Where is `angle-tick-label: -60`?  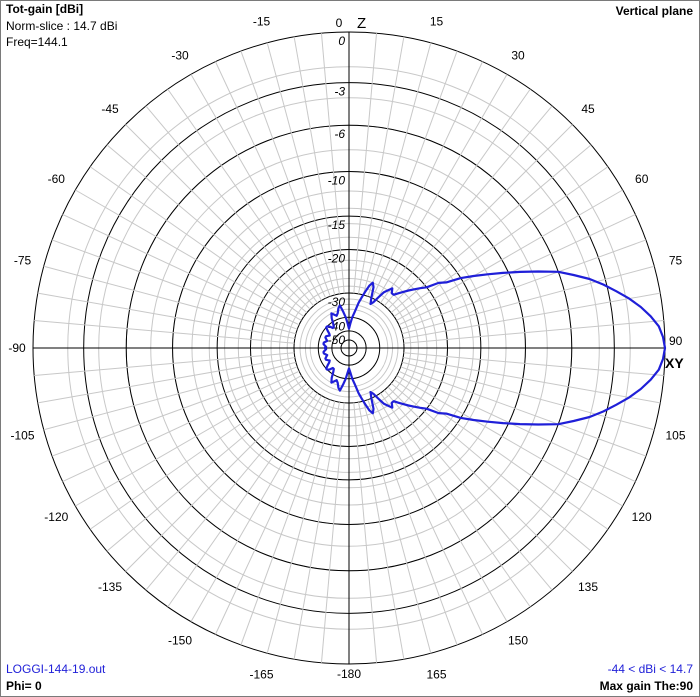
angle-tick-label: -60 is located at coordinates (57, 179).